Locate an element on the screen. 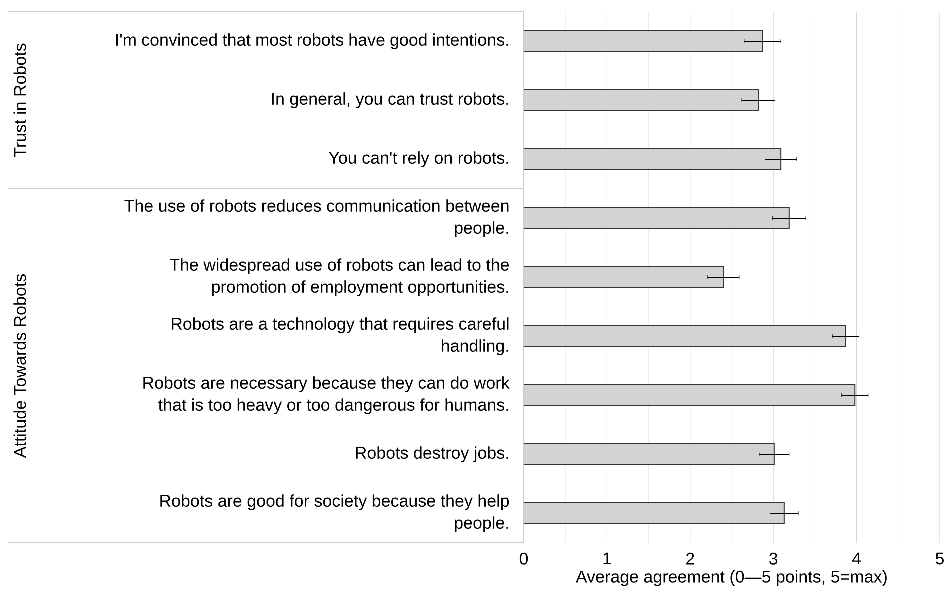 The width and height of the screenshot is (952, 607). y-tick-label: Robots are necessary because they can do work that is too heavy or too dangerous for humans. is located at coordinates (327, 395).